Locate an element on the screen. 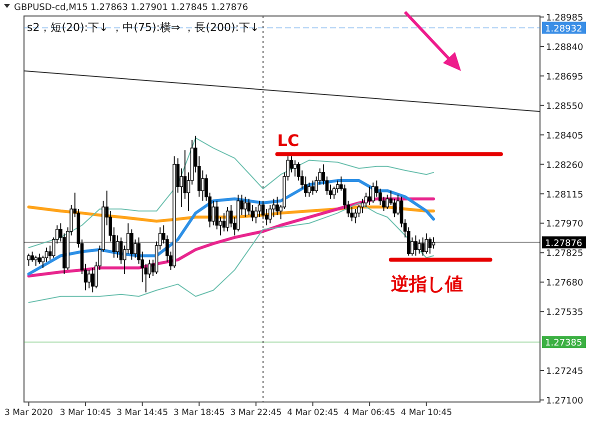  x-tick-label: 3 Mar 2020 is located at coordinates (28, 413).